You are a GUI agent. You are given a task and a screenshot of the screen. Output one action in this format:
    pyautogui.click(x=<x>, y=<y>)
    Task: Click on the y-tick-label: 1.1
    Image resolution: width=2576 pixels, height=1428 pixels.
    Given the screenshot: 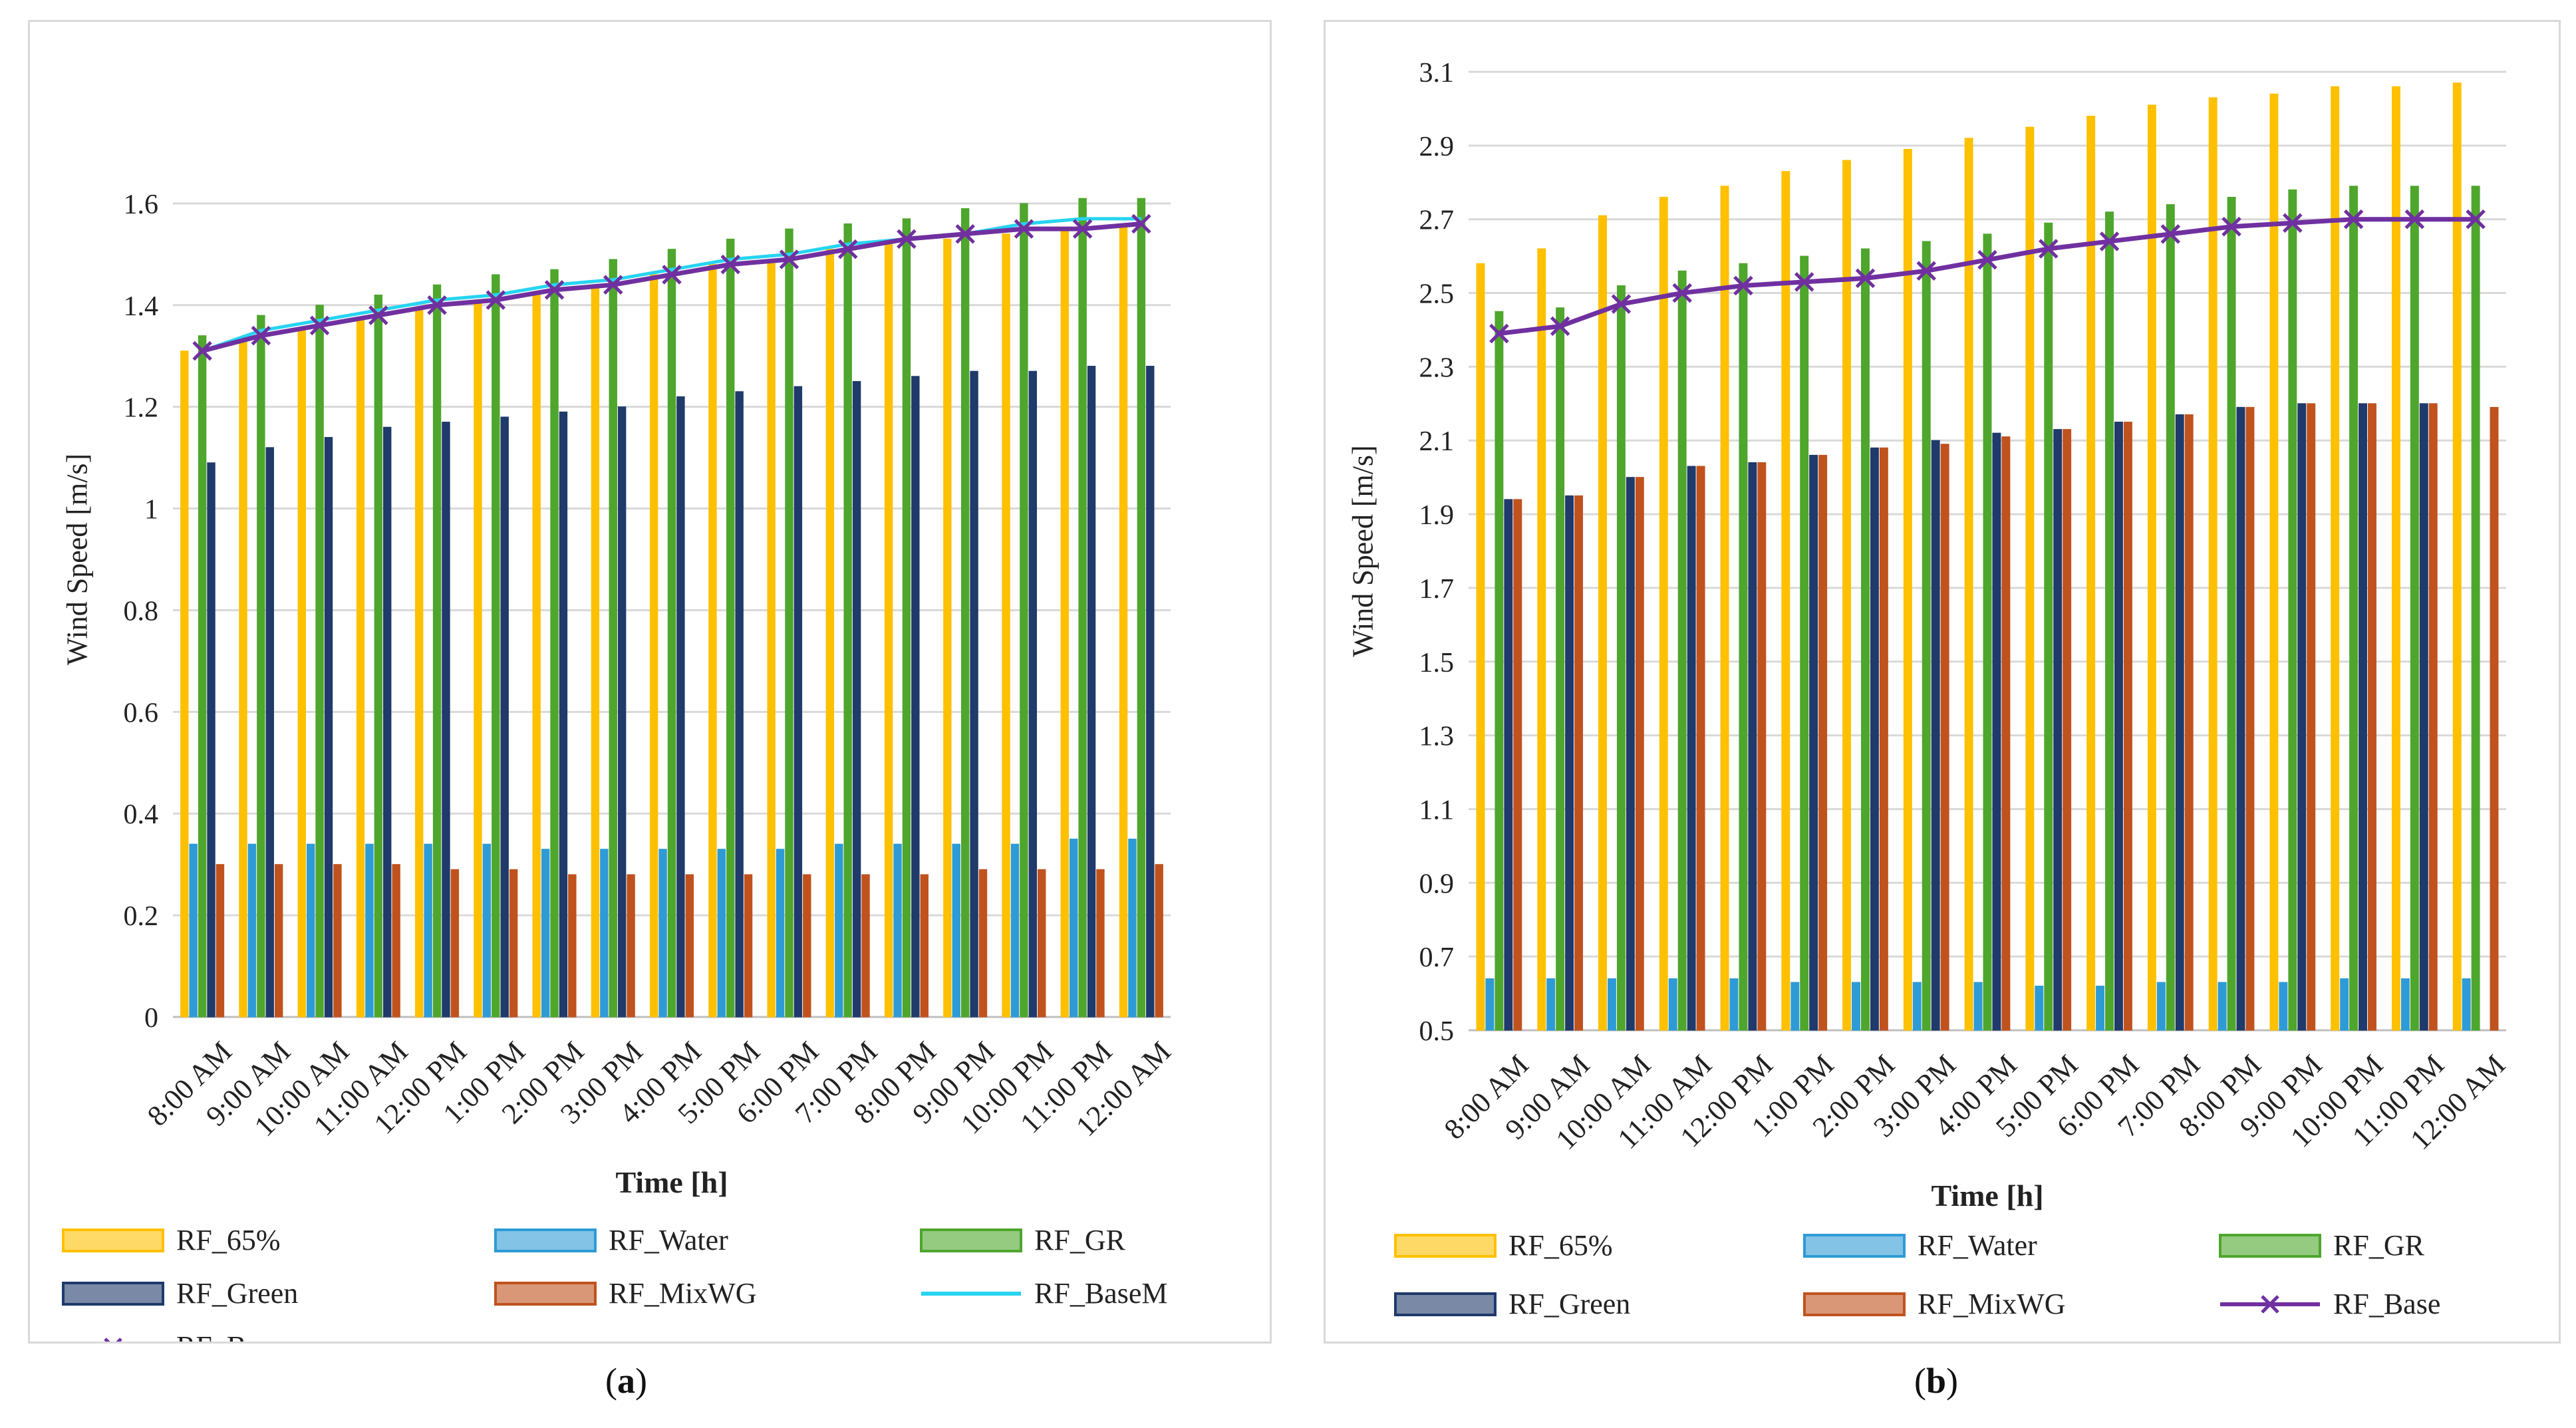 What is the action you would take?
    pyautogui.click(x=1437, y=810)
    